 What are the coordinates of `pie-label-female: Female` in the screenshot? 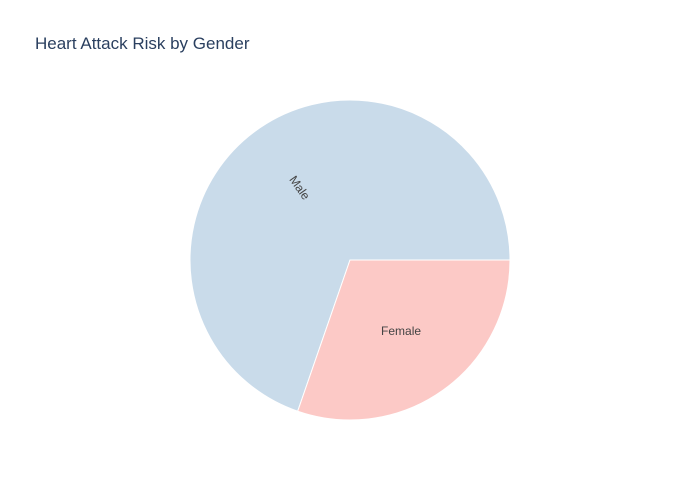 It's located at (401, 331).